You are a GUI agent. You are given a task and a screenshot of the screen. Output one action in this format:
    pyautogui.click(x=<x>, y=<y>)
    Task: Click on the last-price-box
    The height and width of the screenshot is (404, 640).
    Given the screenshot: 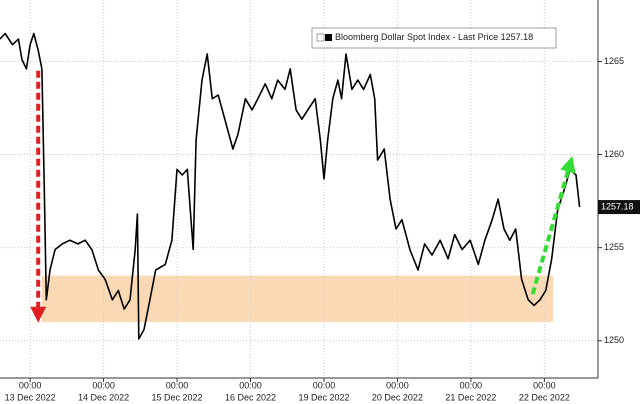 What is the action you would take?
    pyautogui.click(x=619, y=207)
    